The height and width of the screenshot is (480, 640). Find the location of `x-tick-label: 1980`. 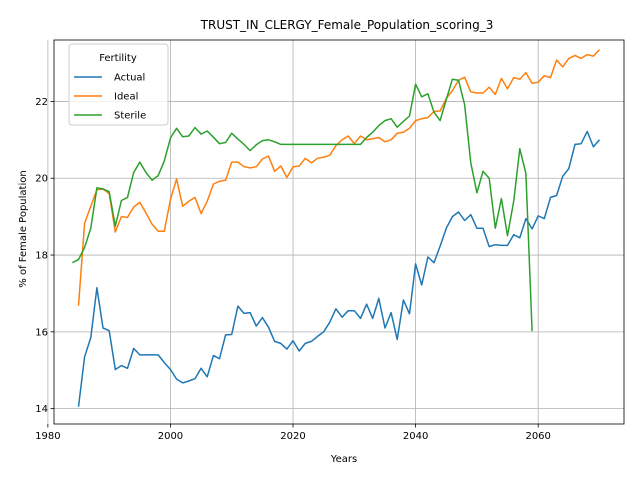

x-tick-label: 1980 is located at coordinates (47, 436).